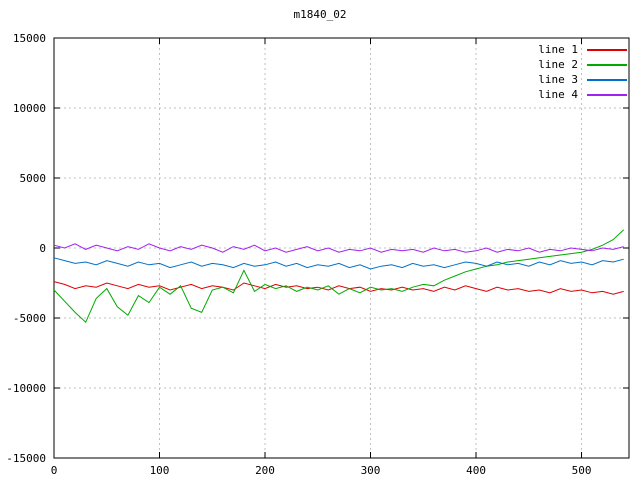 Image resolution: width=640 pixels, height=480 pixels. I want to click on legend-label: line 2, so click(558, 64).